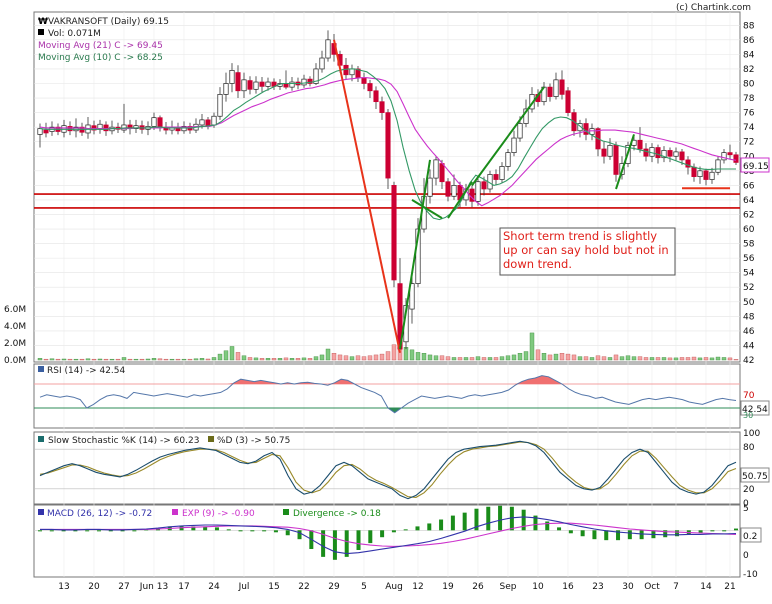  I want to click on macd-tick-5: 5, so click(746, 509).